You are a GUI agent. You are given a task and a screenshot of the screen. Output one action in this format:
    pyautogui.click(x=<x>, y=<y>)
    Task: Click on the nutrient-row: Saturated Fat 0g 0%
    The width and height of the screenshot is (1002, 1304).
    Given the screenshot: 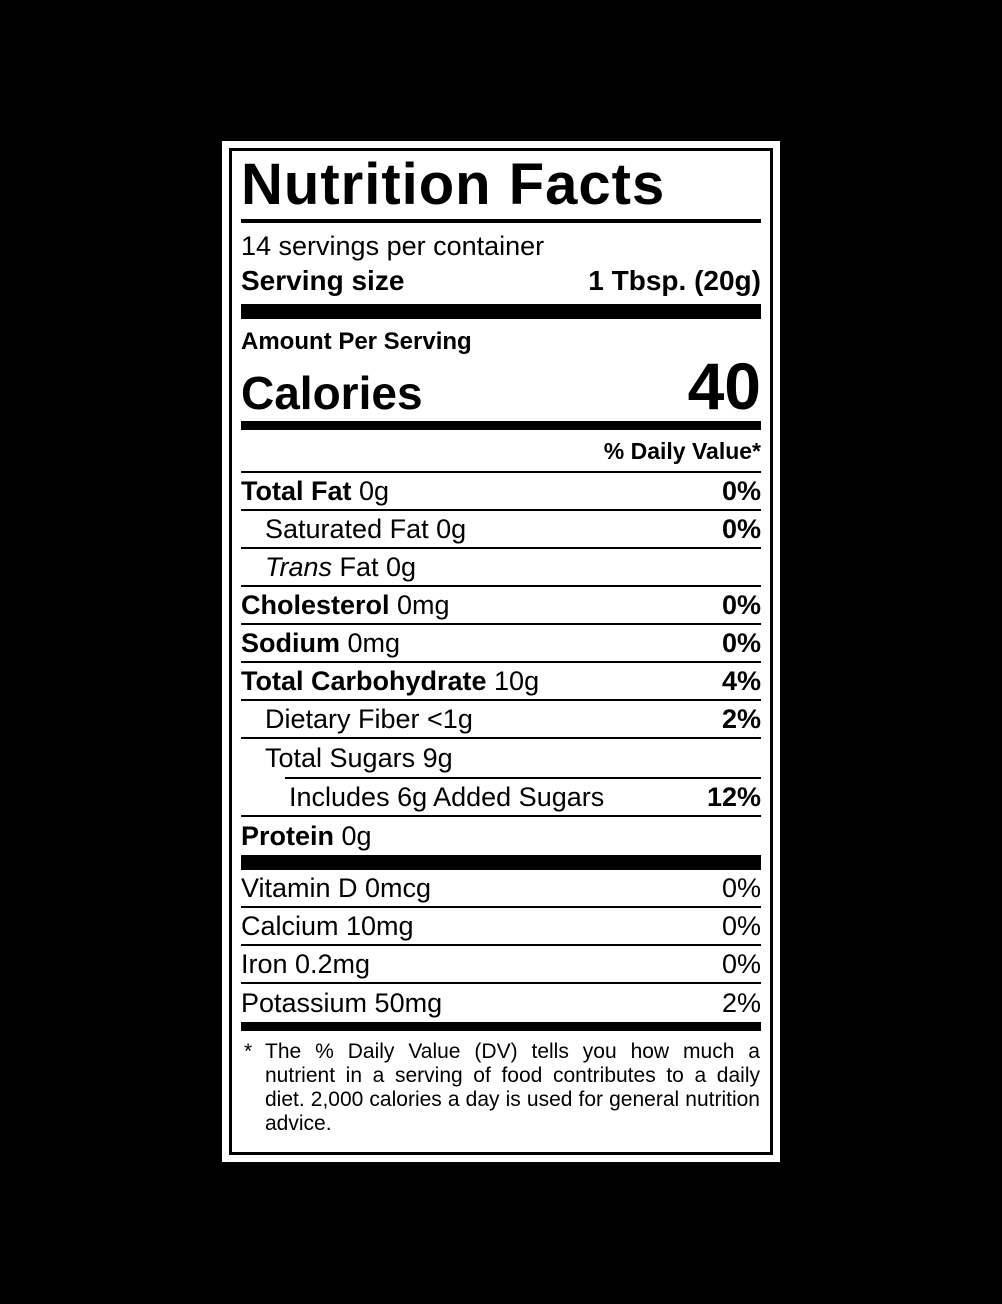 What is the action you would take?
    pyautogui.click(x=501, y=530)
    